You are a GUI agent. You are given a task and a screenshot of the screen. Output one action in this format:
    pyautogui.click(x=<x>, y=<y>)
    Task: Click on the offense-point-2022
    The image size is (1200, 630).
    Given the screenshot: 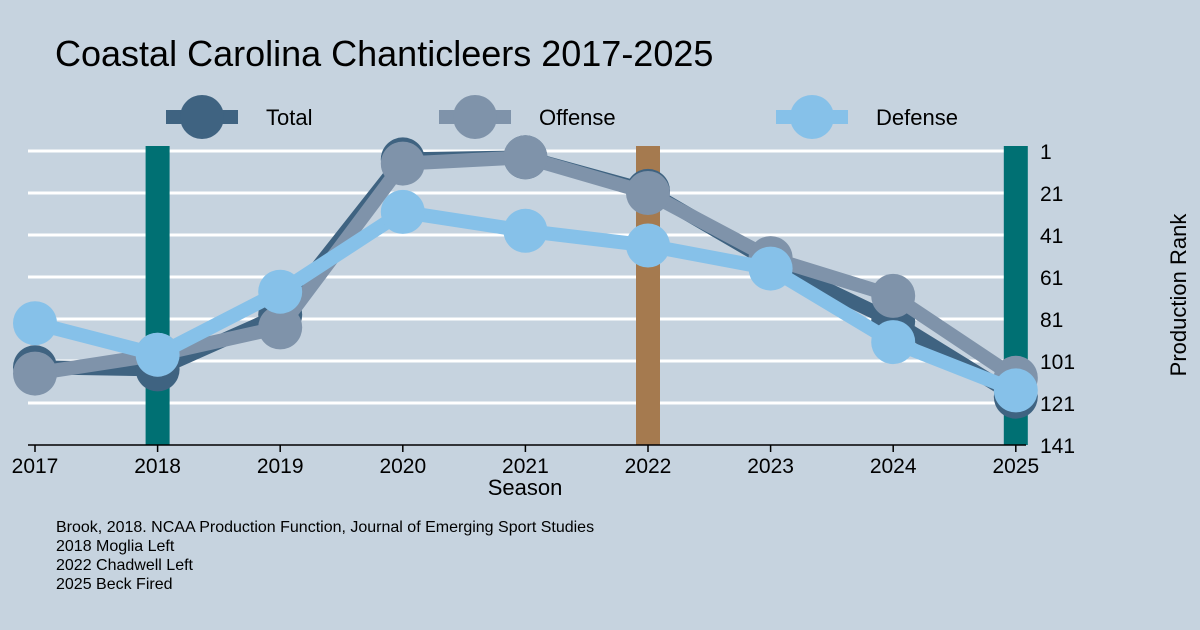 What is the action you would take?
    pyautogui.click(x=648, y=193)
    